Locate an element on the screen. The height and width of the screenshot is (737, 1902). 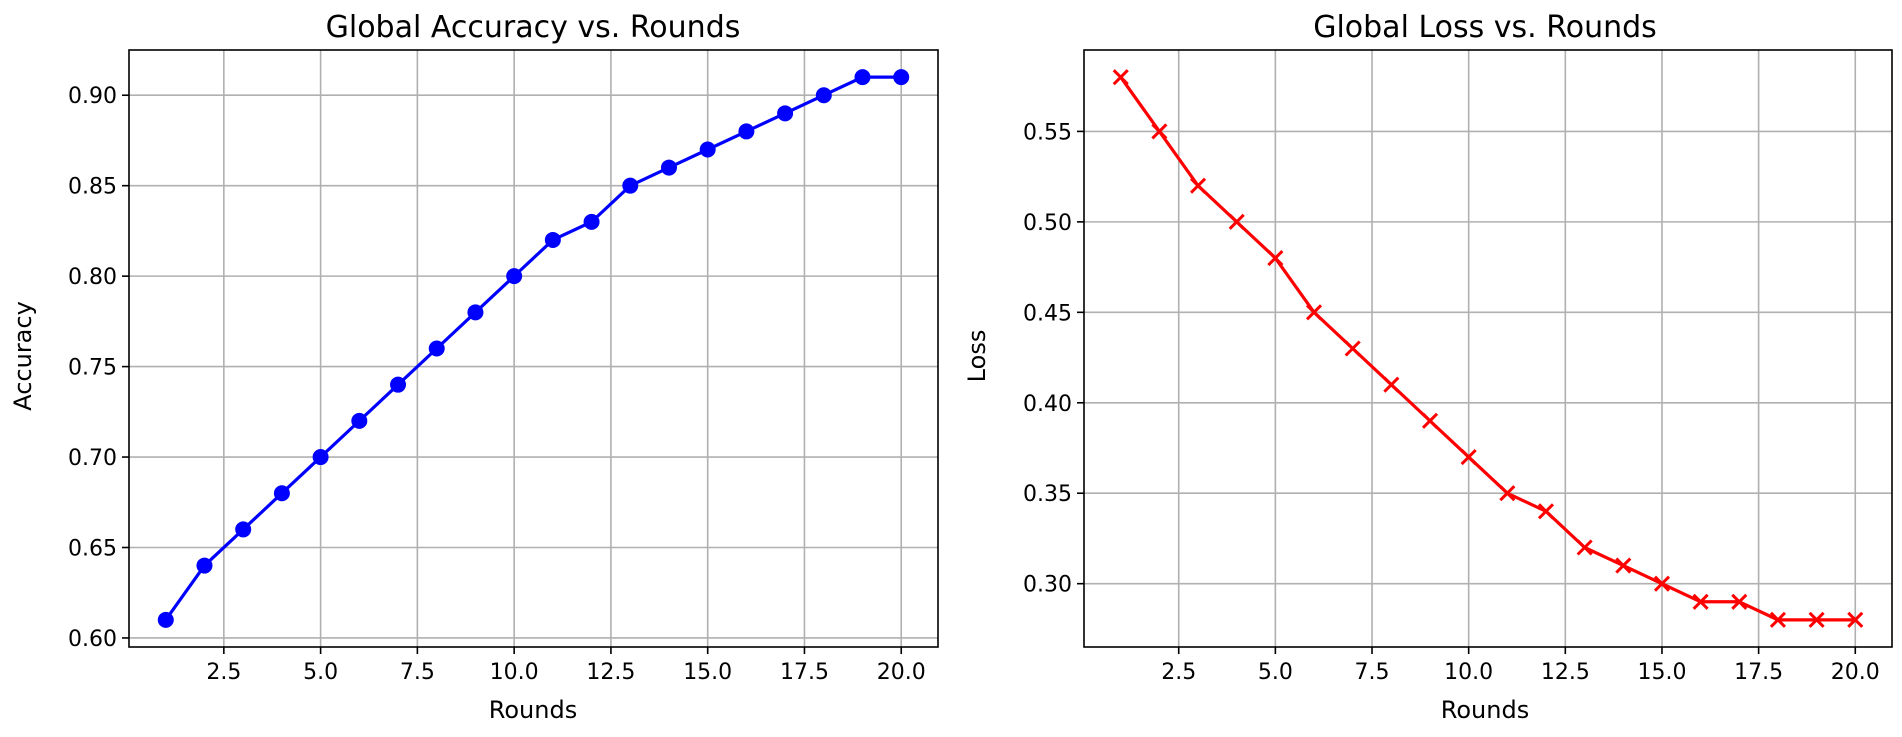
y-tick-label: 0.70 is located at coordinates (92, 458).